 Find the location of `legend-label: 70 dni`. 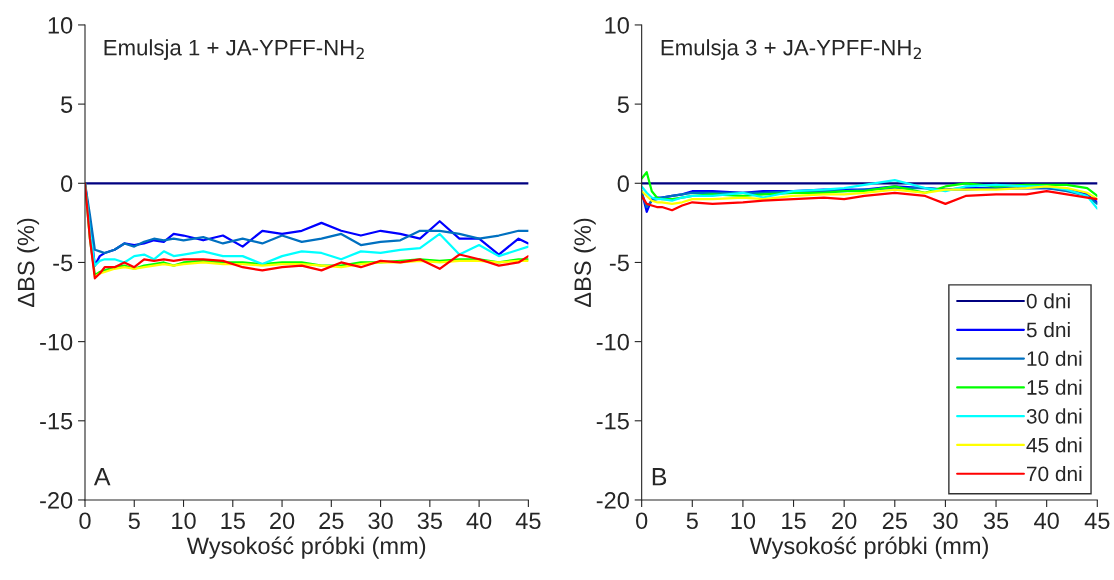

legend-label: 70 dni is located at coordinates (1054, 473).